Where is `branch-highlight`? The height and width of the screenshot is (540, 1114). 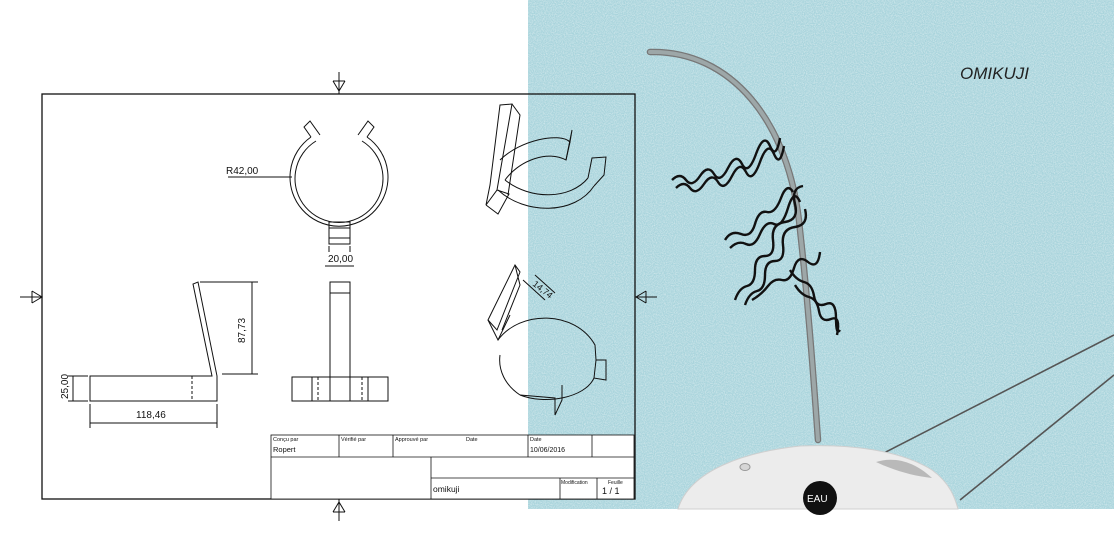
branch-highlight is located at coordinates (734, 245).